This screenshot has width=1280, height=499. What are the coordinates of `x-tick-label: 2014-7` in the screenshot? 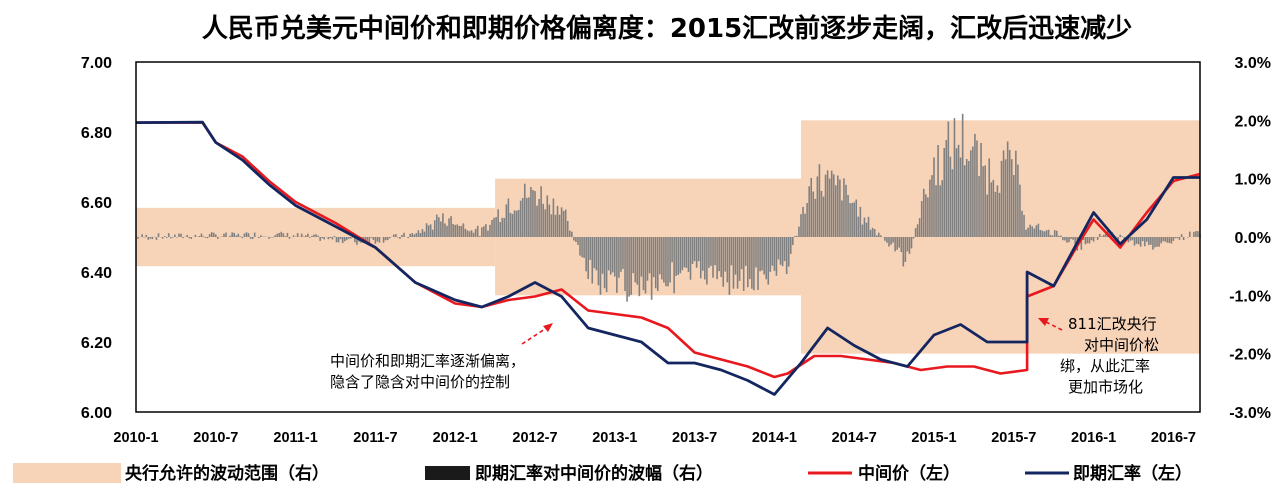 It's located at (854, 438).